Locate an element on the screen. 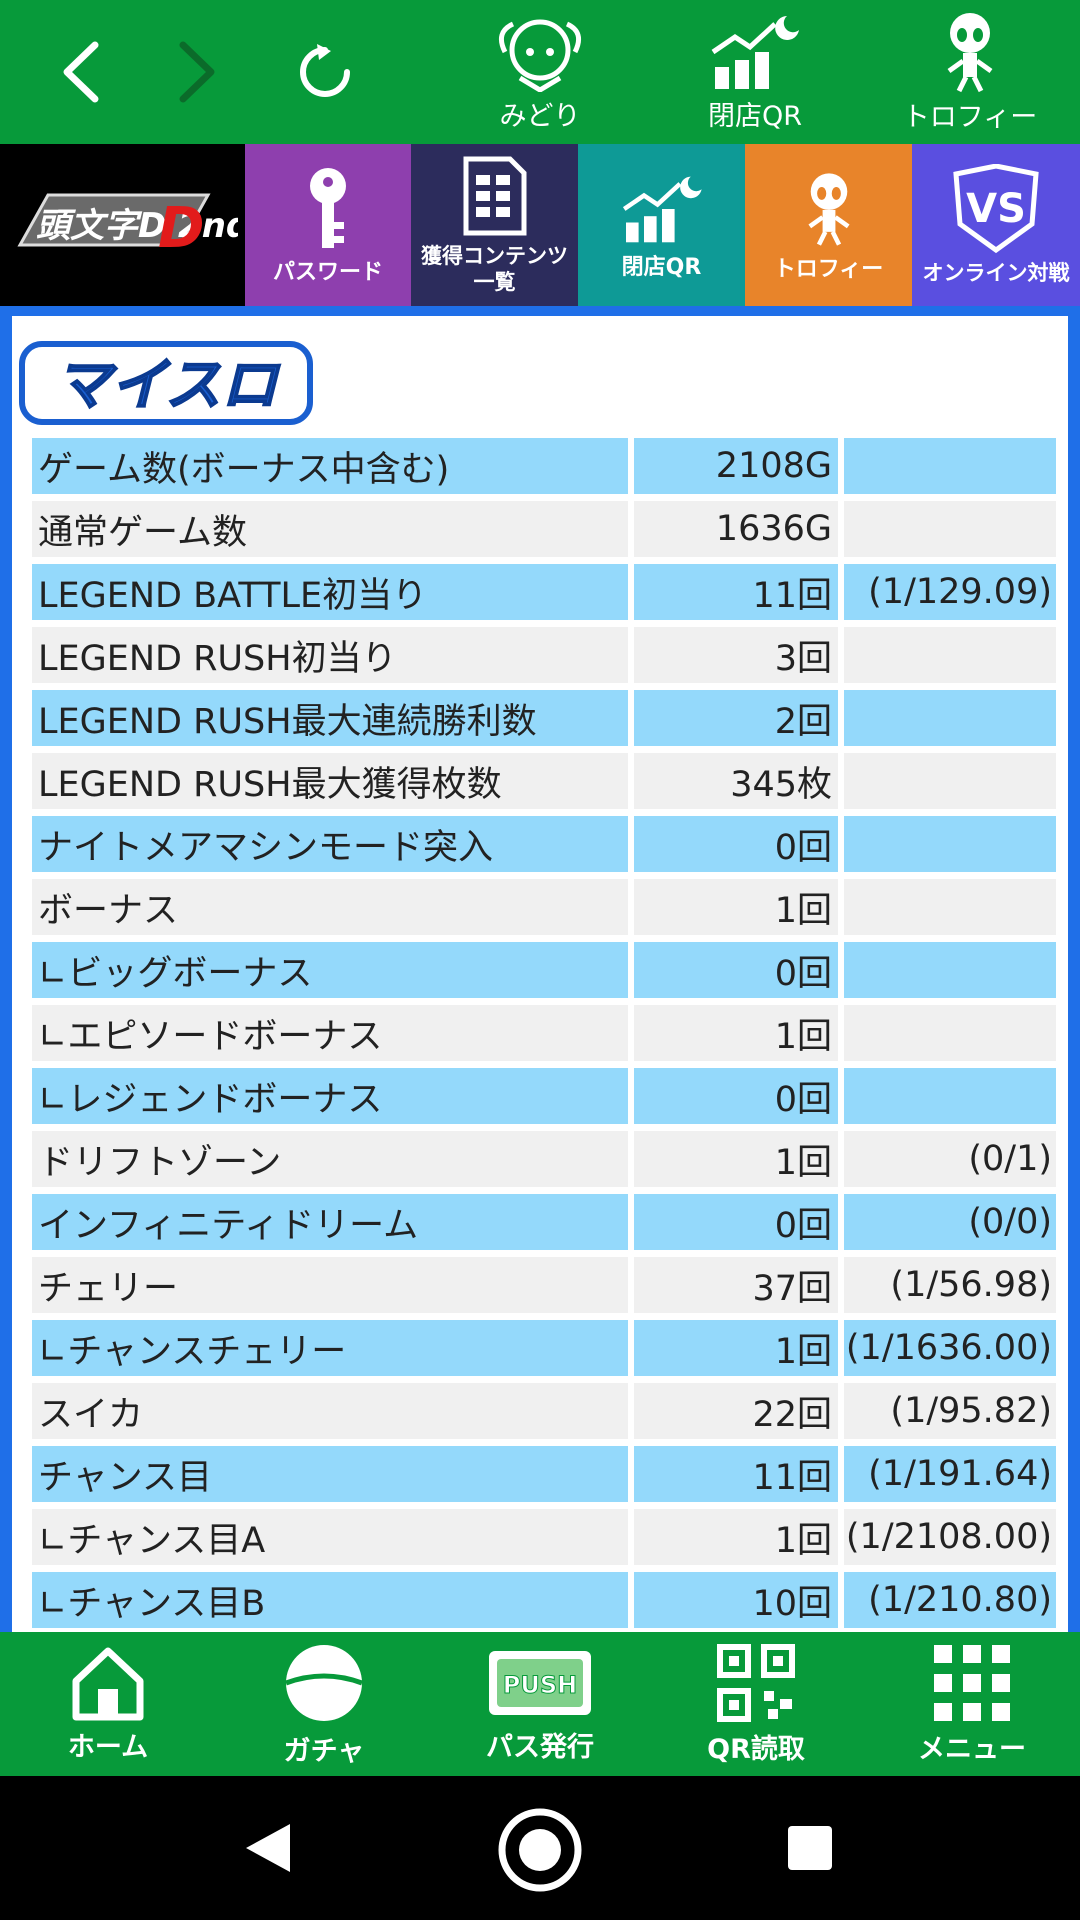 The image size is (1080, 1920). table-row: インフィニティドリーム 0回 (0/0) is located at coordinates (545, 1222).